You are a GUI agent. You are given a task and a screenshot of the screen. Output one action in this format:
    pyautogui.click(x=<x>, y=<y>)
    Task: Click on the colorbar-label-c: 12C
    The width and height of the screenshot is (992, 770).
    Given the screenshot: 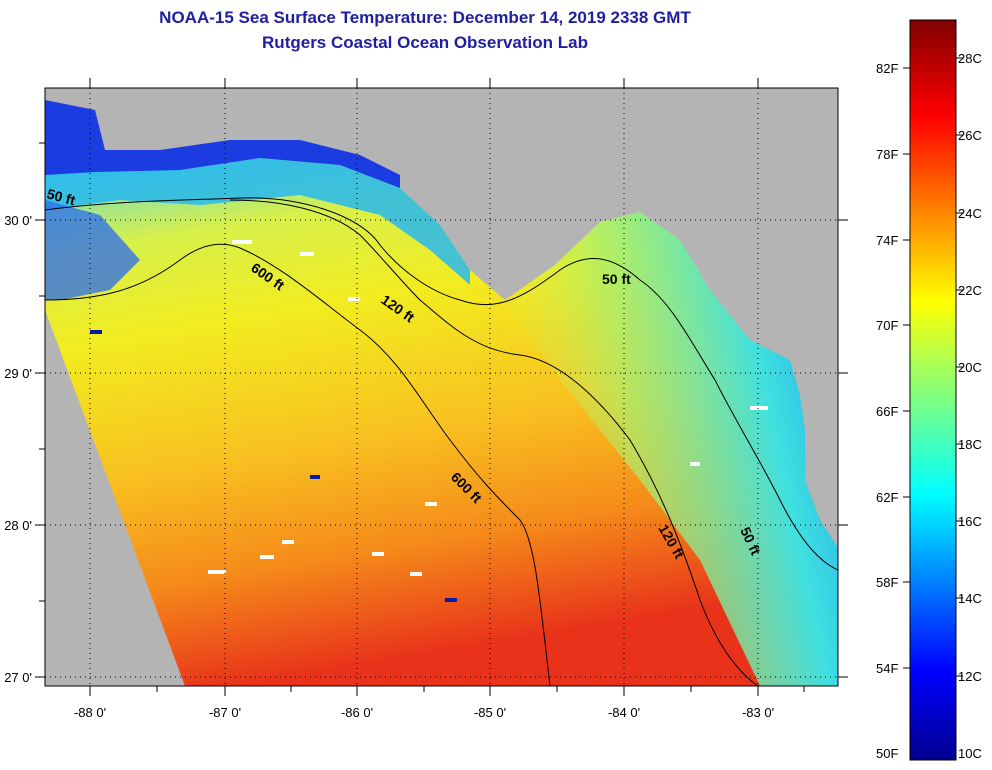 What is the action you would take?
    pyautogui.click(x=970, y=676)
    